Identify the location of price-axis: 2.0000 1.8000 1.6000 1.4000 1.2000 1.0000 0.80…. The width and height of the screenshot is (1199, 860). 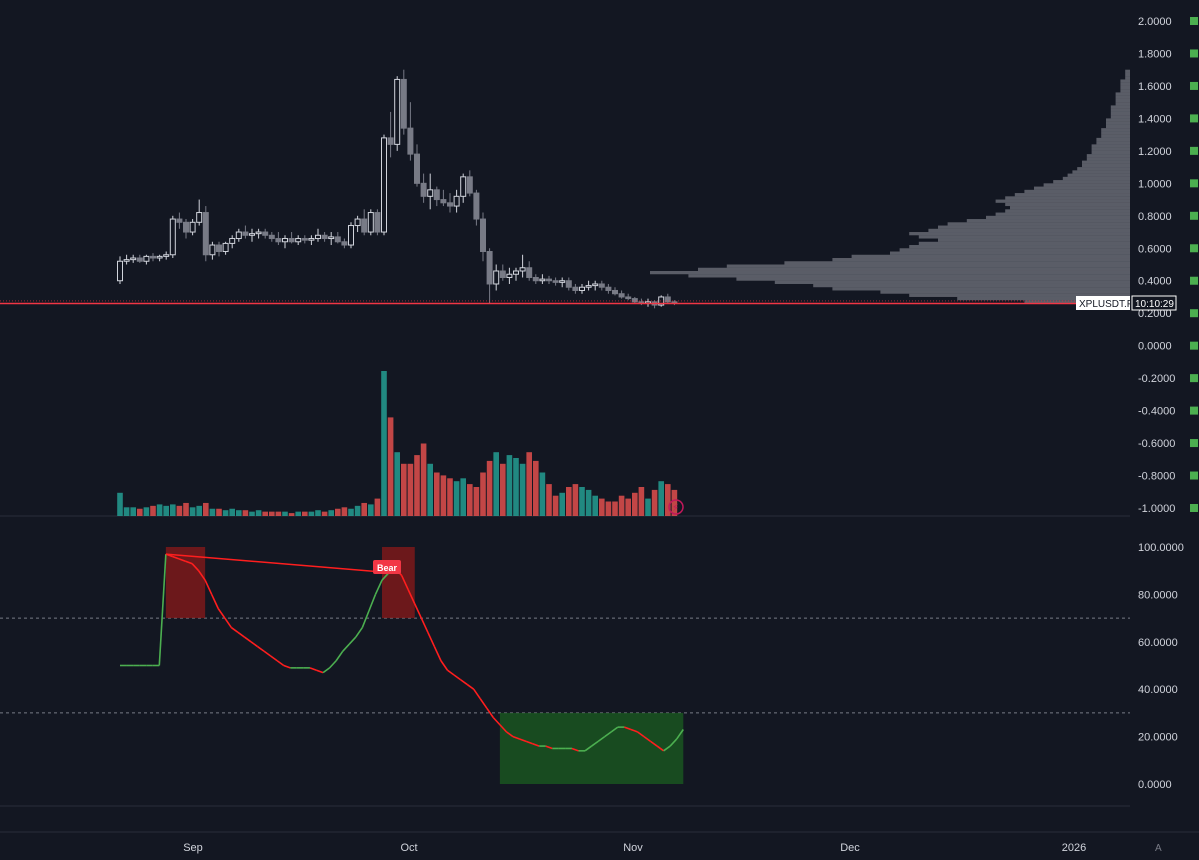
(1168, 403).